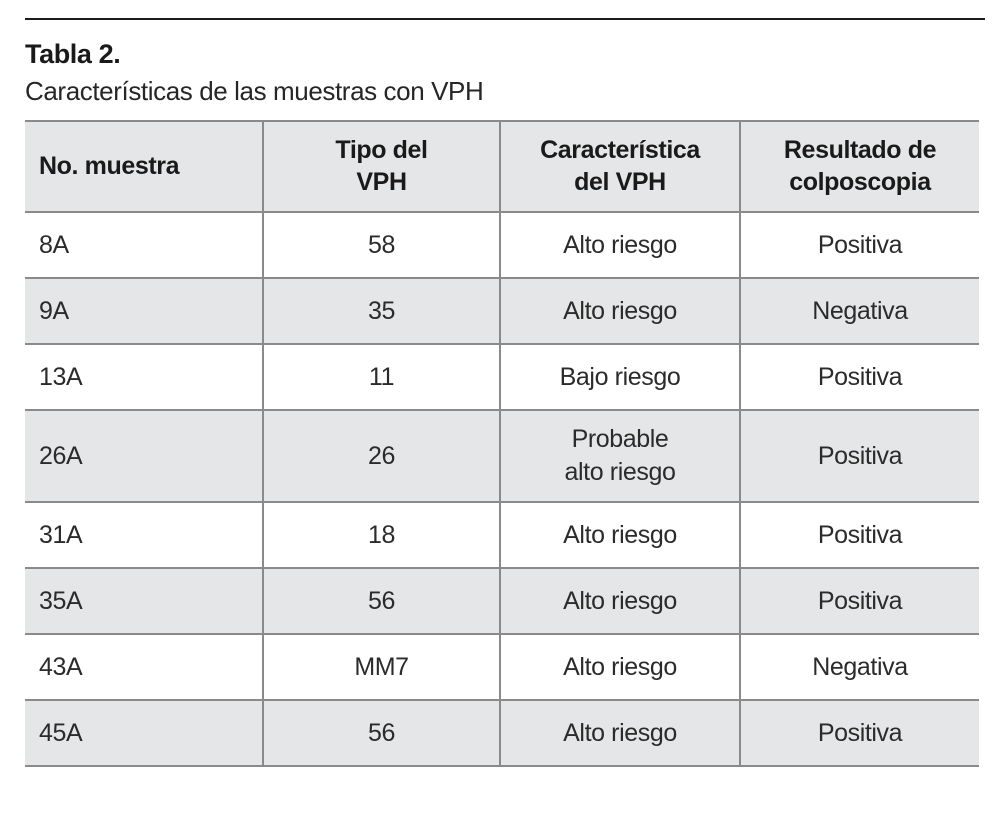 The width and height of the screenshot is (1004, 834). Describe the element at coordinates (144, 456) in the screenshot. I see `cell-no-muestra: 26A` at that location.